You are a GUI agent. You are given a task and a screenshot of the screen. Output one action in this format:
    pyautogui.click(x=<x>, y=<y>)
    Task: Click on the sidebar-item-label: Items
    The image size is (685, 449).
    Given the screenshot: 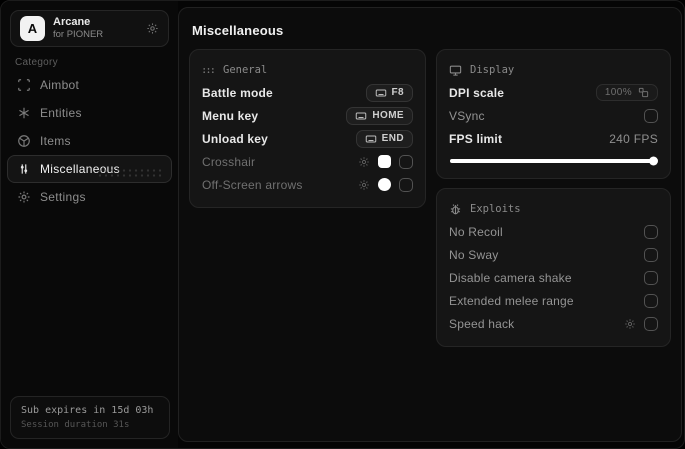 What is the action you would take?
    pyautogui.click(x=55, y=141)
    